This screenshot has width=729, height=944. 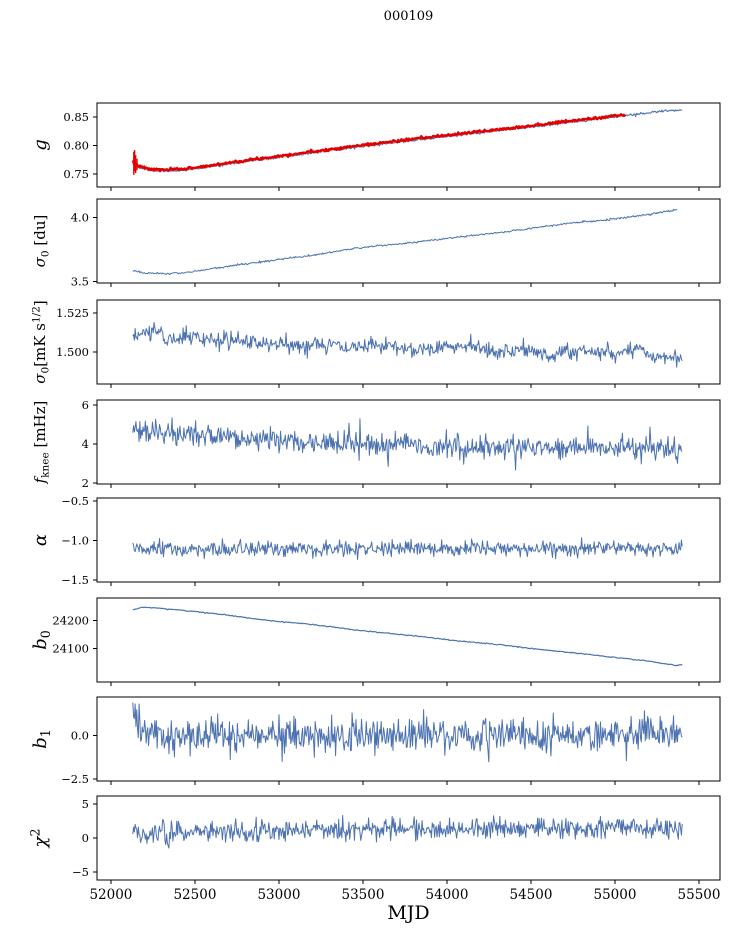 I want to click on panel-b1: −2.5 0.0 b1, so click(x=375, y=741).